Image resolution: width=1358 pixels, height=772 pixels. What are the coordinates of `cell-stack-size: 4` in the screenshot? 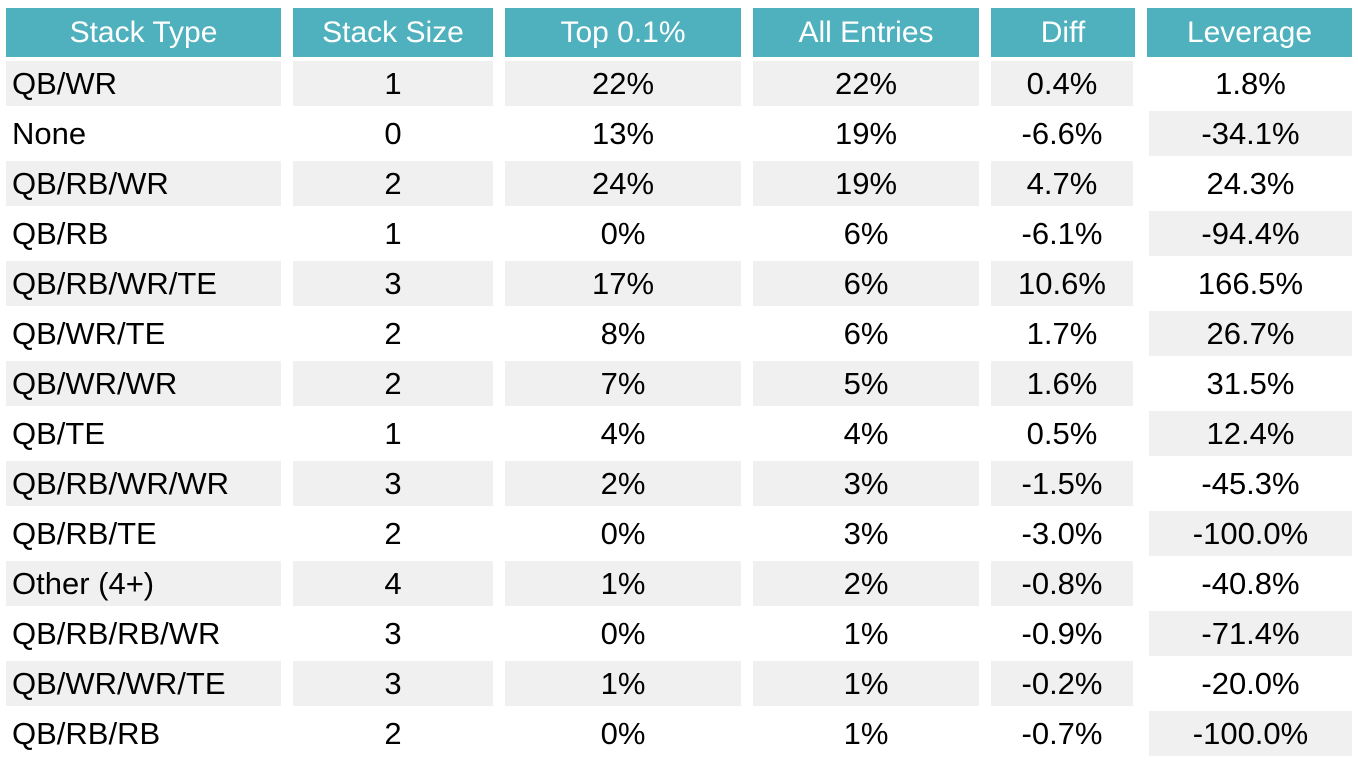 It's located at (396, 584).